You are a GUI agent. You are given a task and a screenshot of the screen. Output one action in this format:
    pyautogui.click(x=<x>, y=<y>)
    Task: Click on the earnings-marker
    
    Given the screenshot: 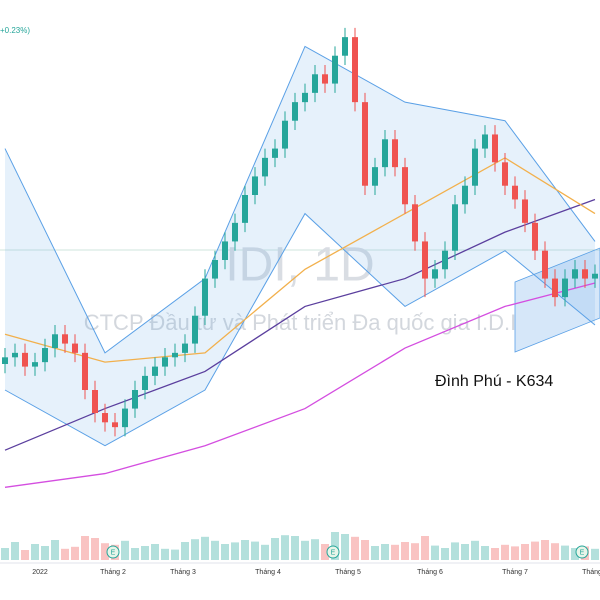 What is the action you would take?
    pyautogui.click(x=113, y=552)
    